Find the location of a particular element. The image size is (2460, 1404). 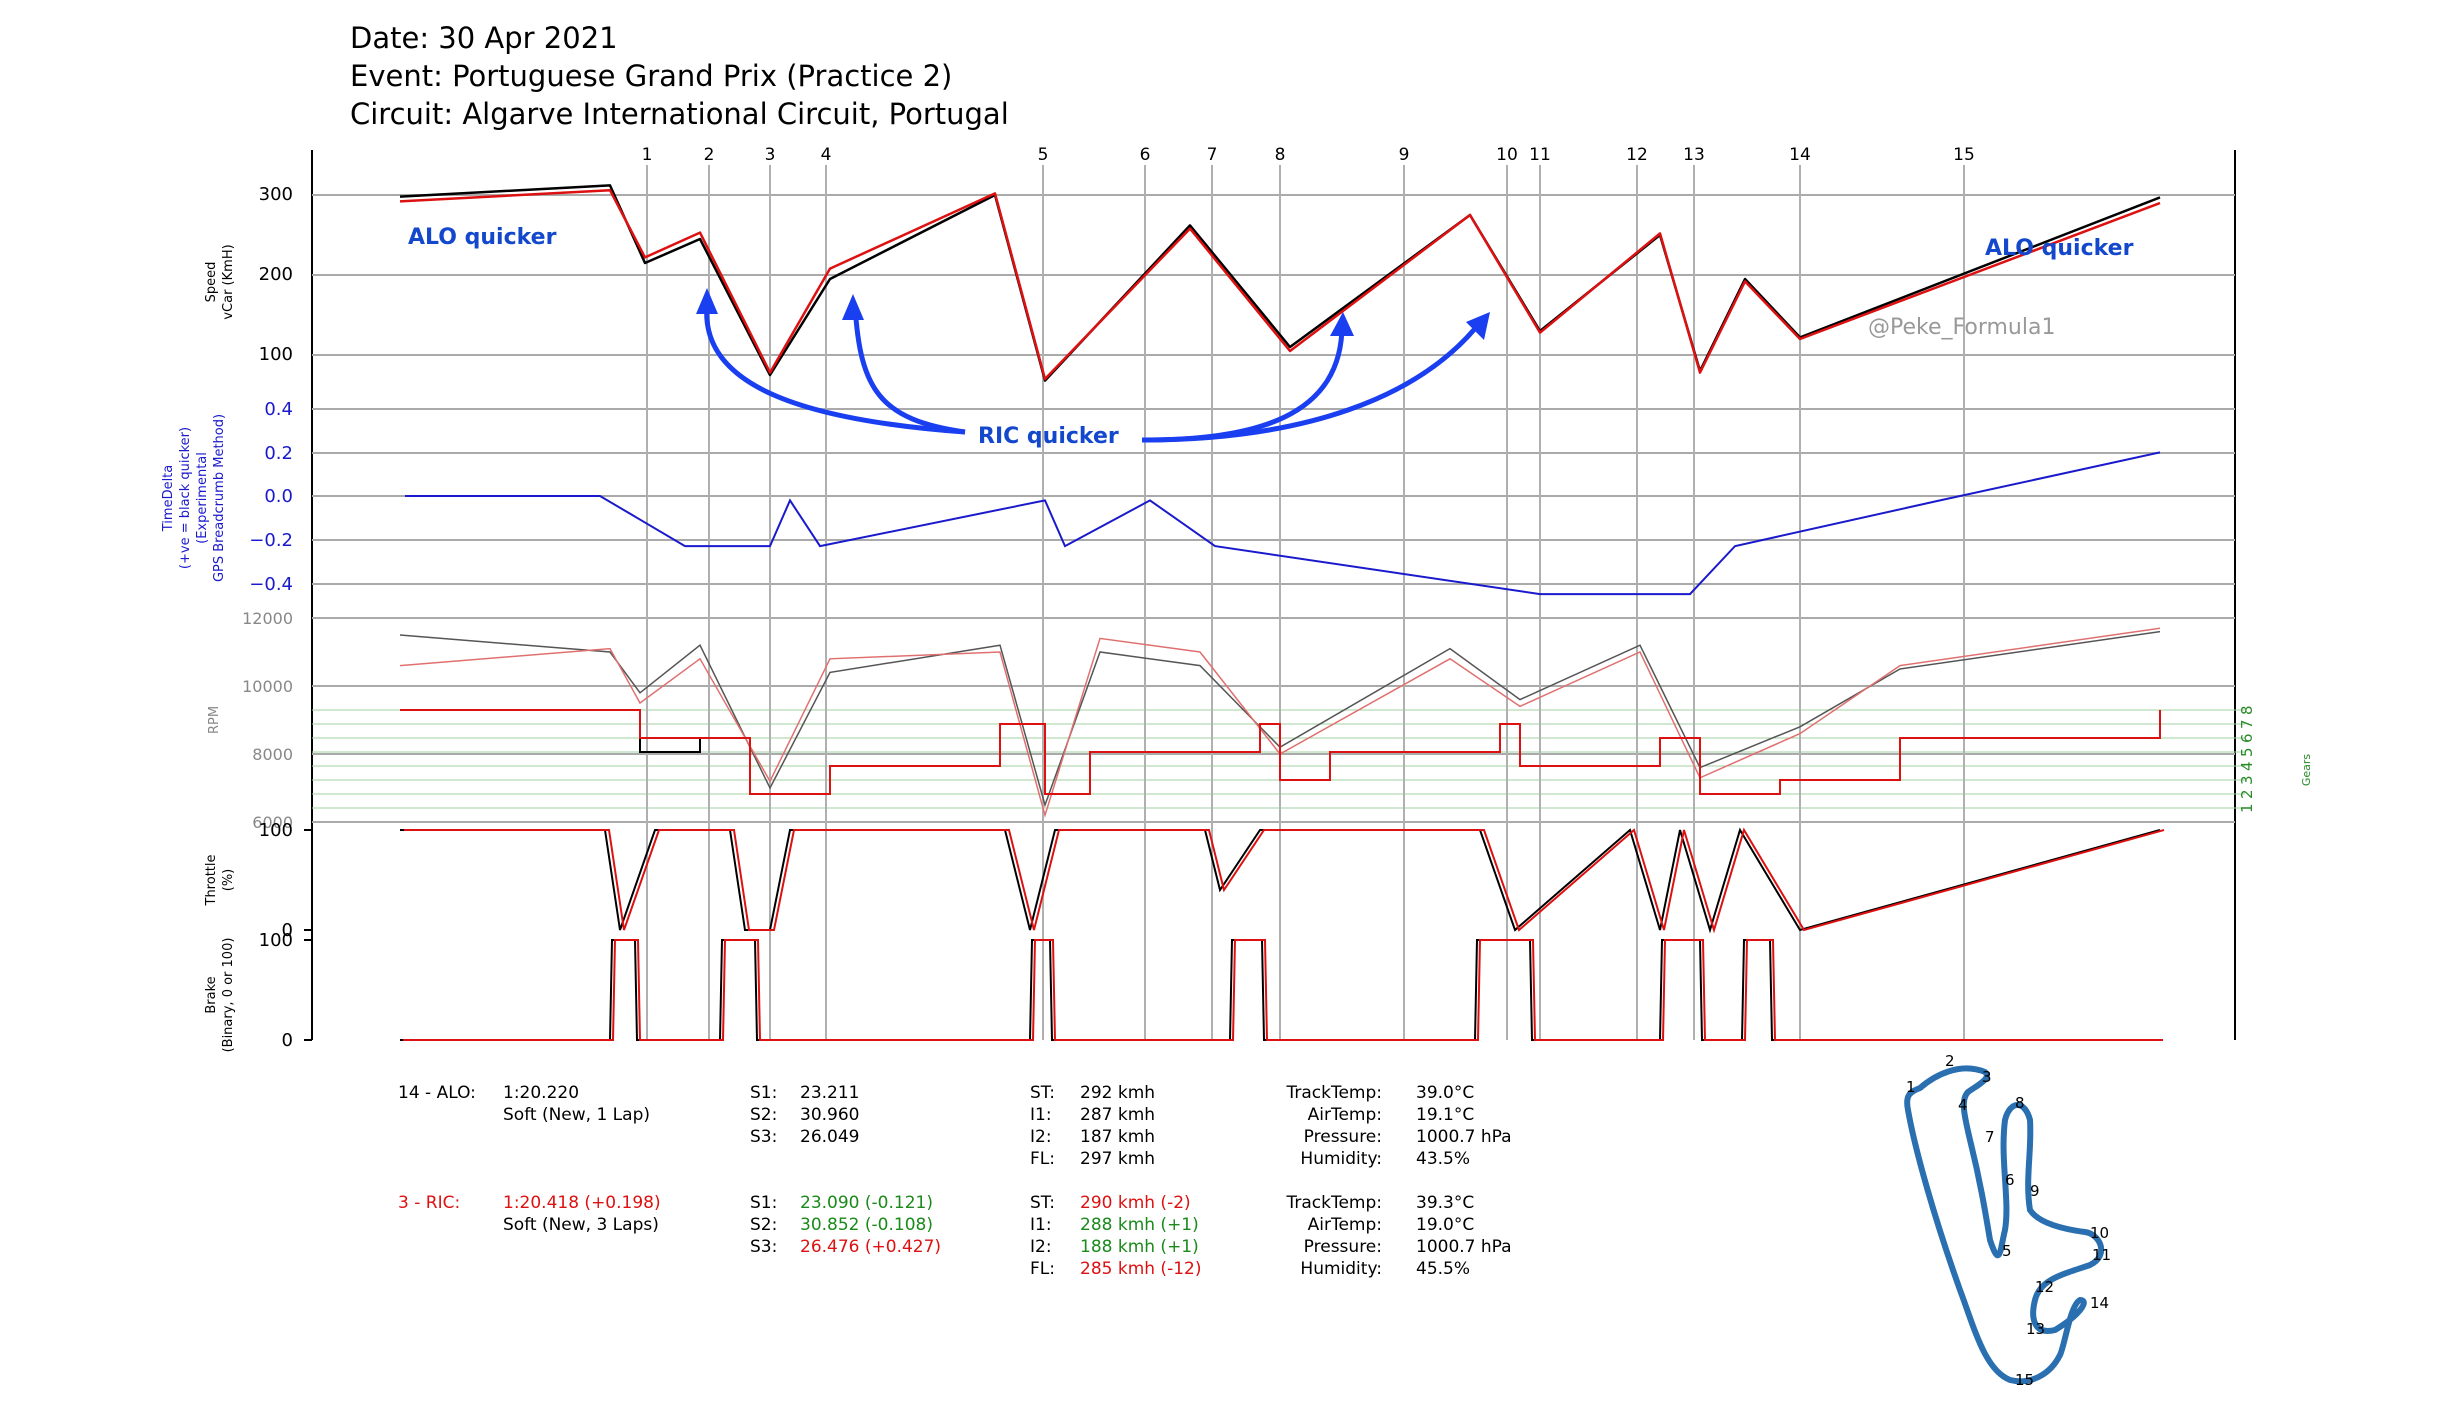

throttle-axis-label-2: (%) is located at coordinates (228, 880).